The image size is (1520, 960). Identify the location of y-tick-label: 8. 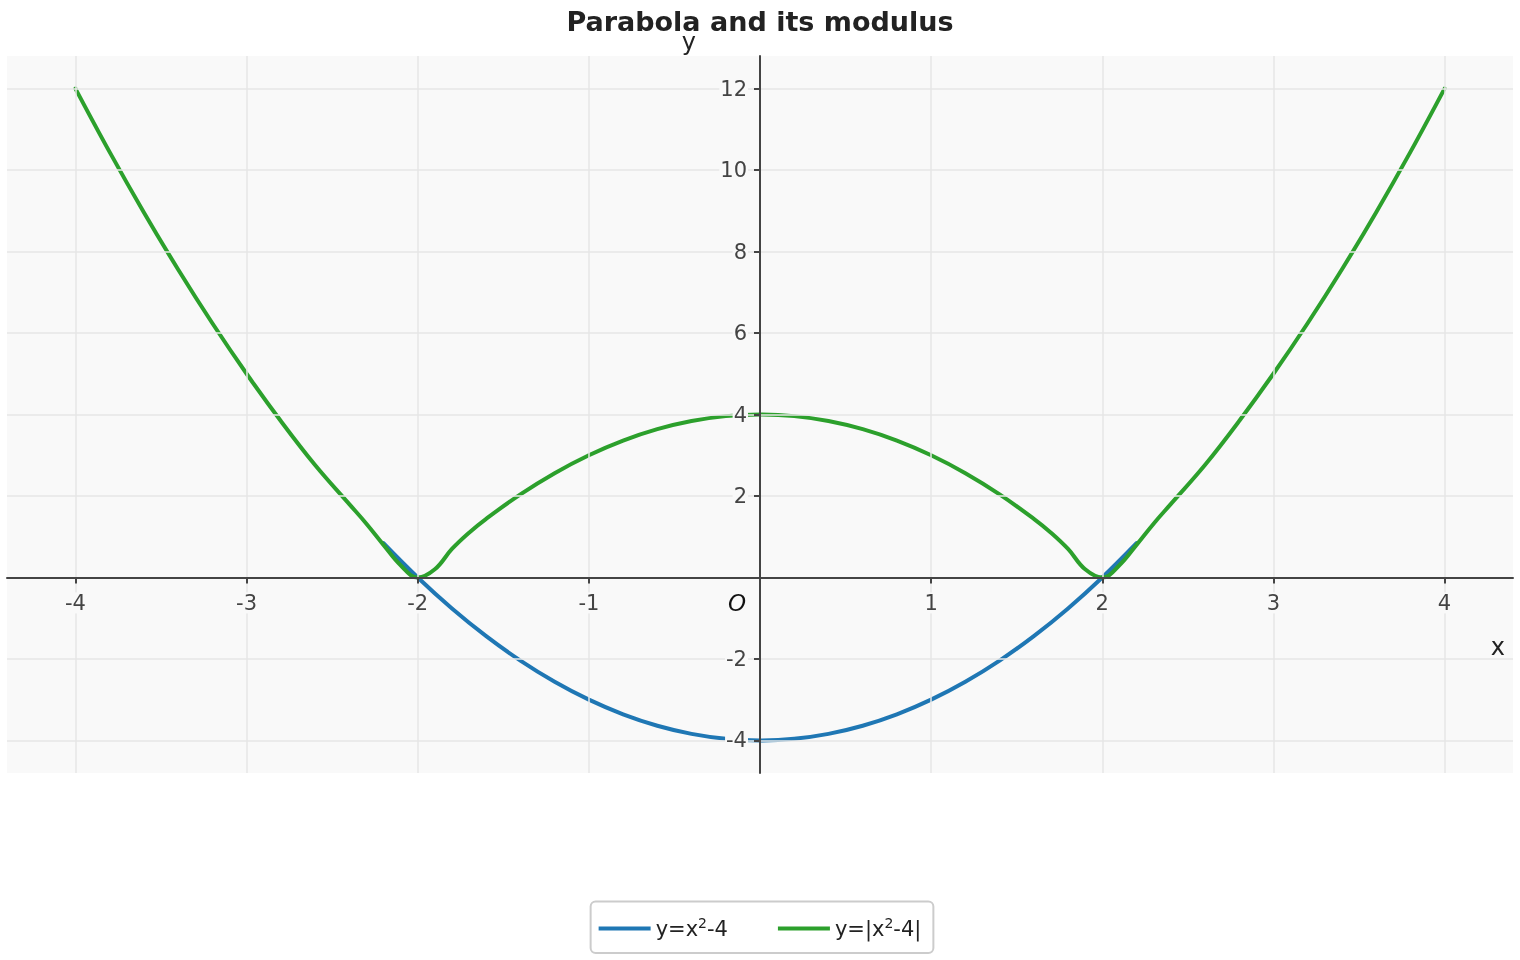
(740, 251).